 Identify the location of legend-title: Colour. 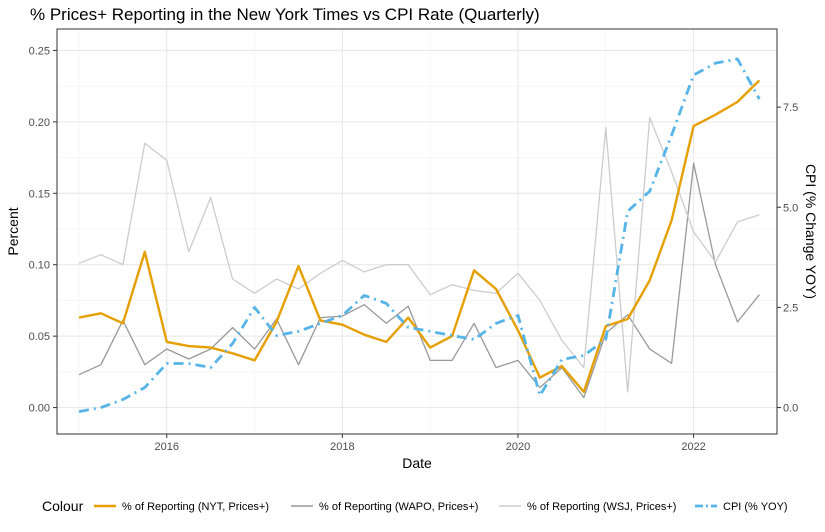
(63, 506).